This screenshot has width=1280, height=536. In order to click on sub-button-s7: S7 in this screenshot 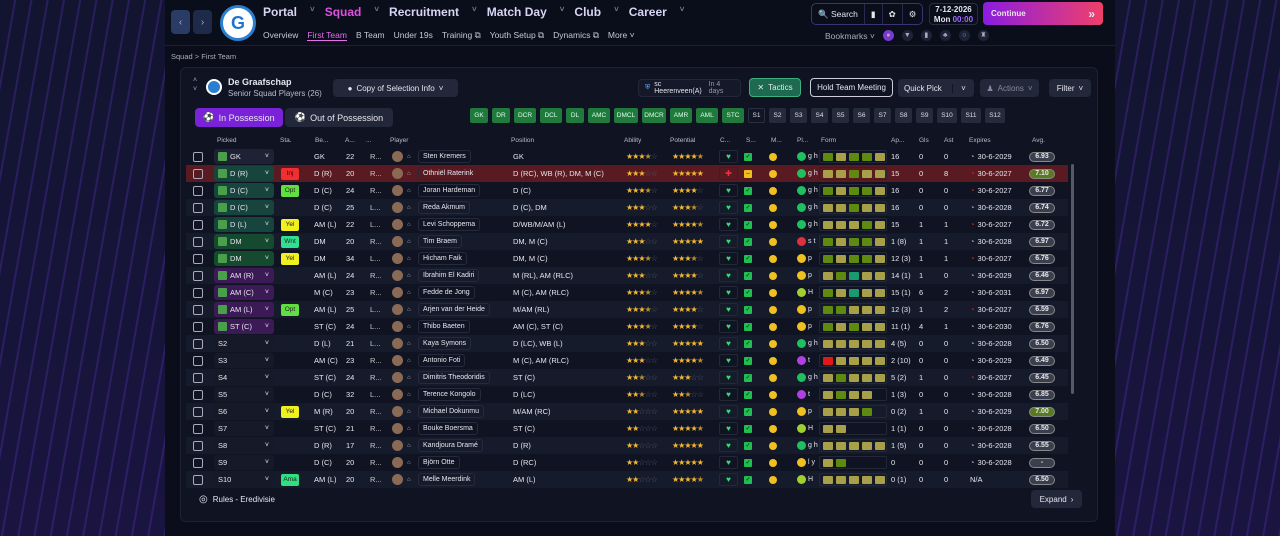, I will do `click(882, 115)`.